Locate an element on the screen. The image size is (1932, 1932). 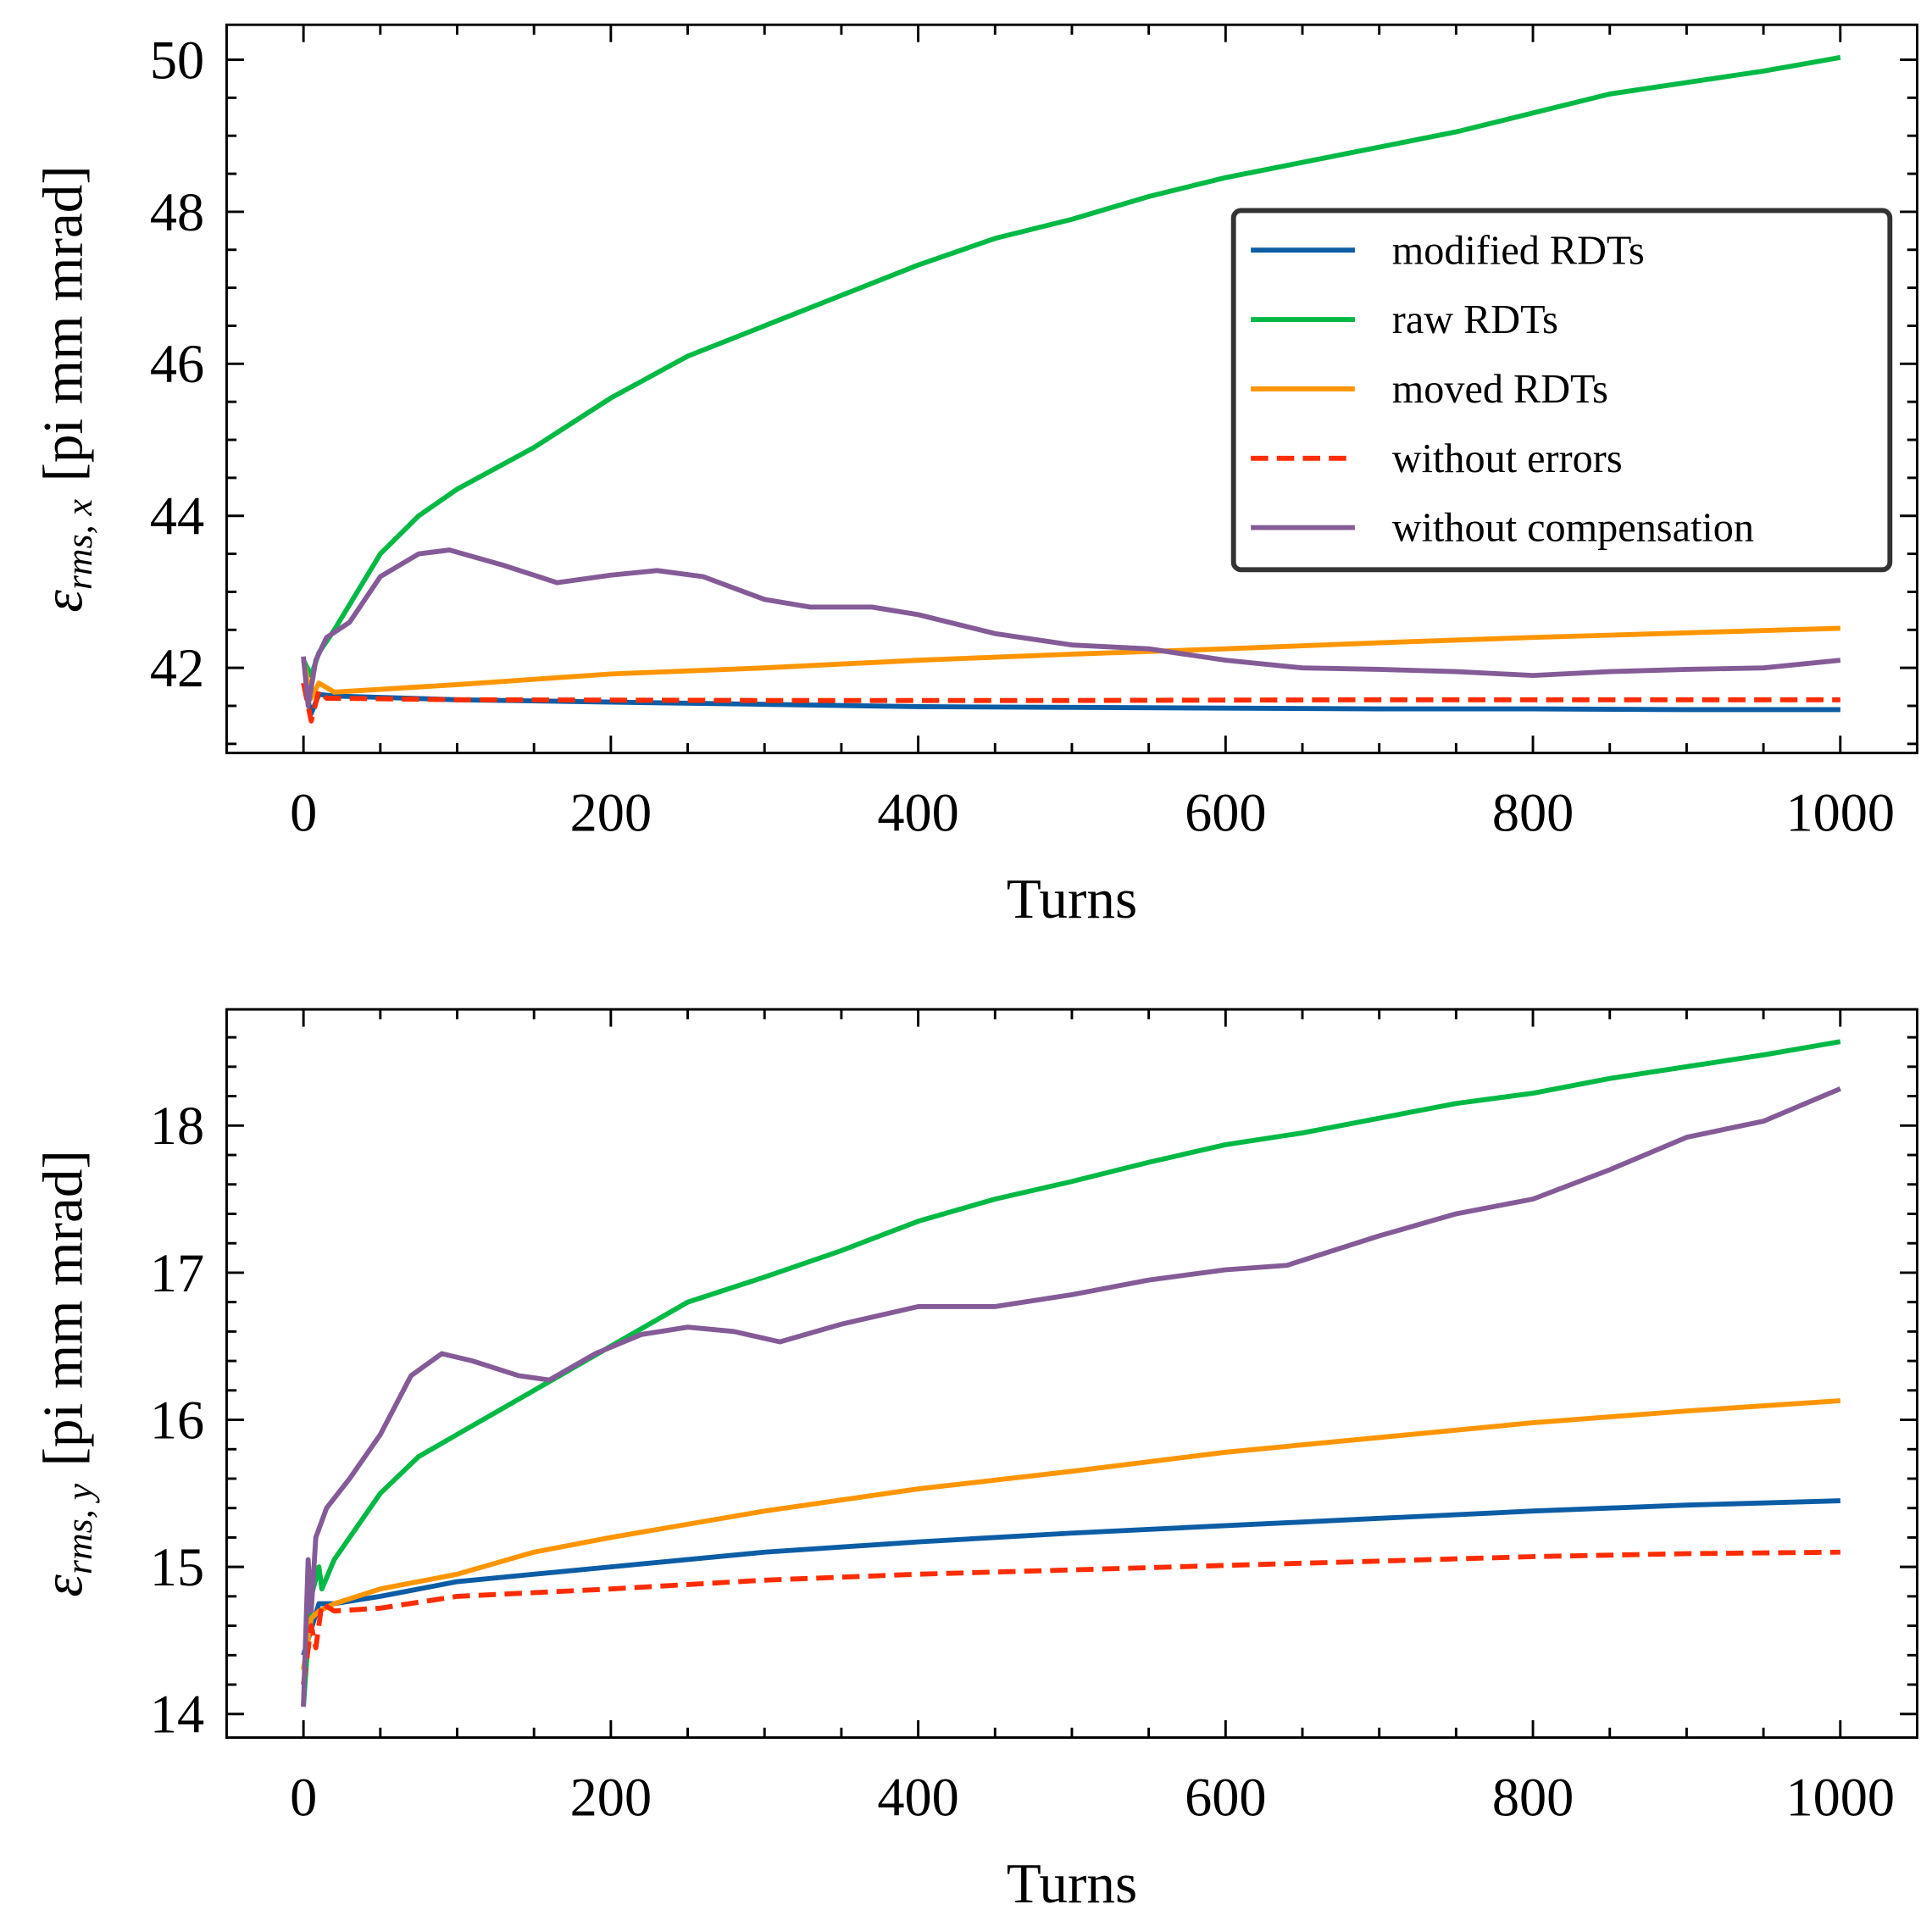
legend-label: without compensation is located at coordinates (1573, 528).